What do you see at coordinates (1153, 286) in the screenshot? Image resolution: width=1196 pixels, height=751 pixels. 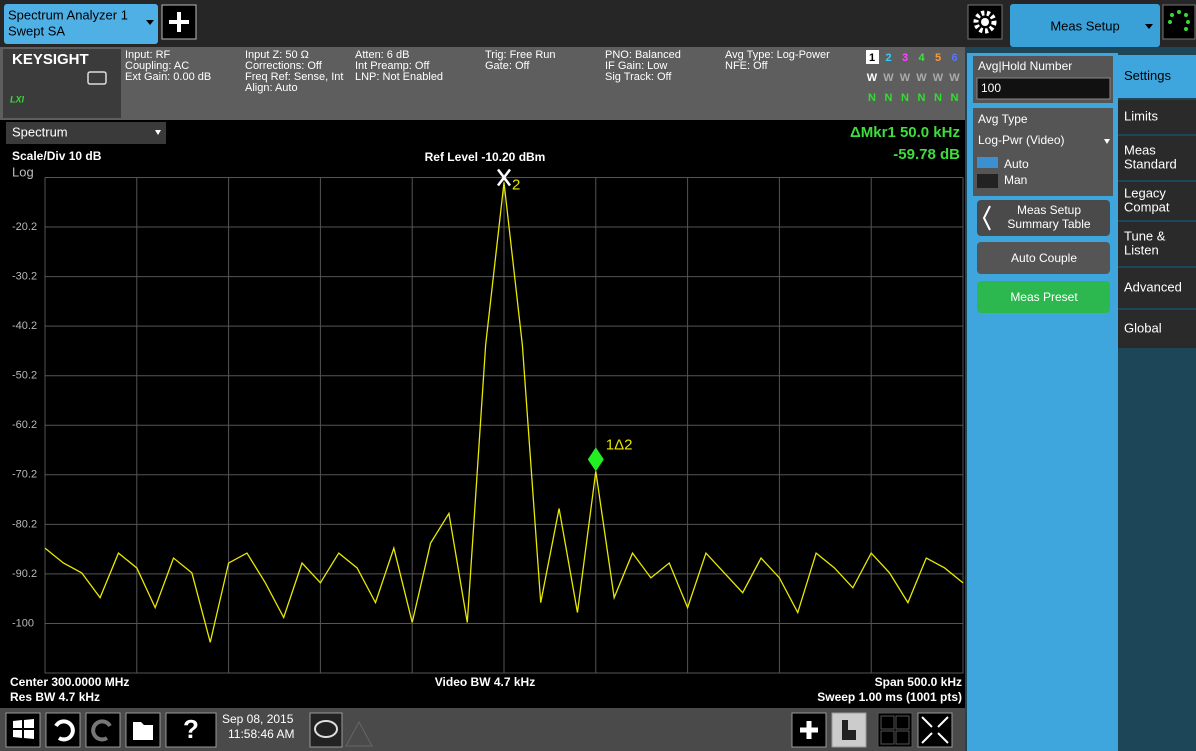 I see `side-tab-label: Advanced` at bounding box center [1153, 286].